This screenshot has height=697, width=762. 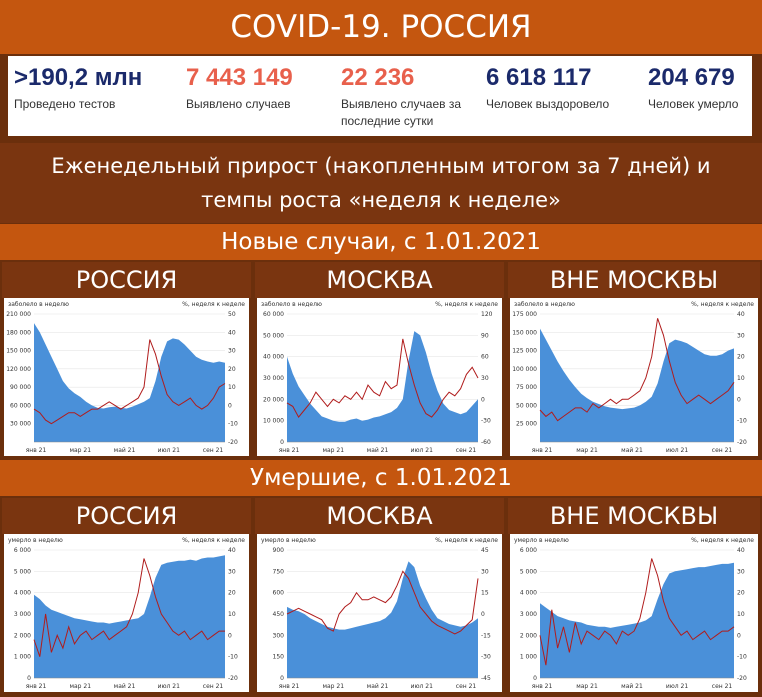 I want to click on y-tick-label: 300, so click(x=279, y=635).